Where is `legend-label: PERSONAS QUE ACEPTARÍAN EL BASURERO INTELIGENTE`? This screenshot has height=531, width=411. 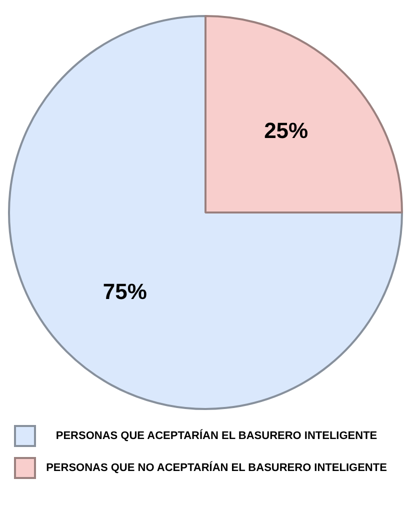 legend-label: PERSONAS QUE ACEPTARÍAN EL BASURERO INTELIGENTE is located at coordinates (216, 436).